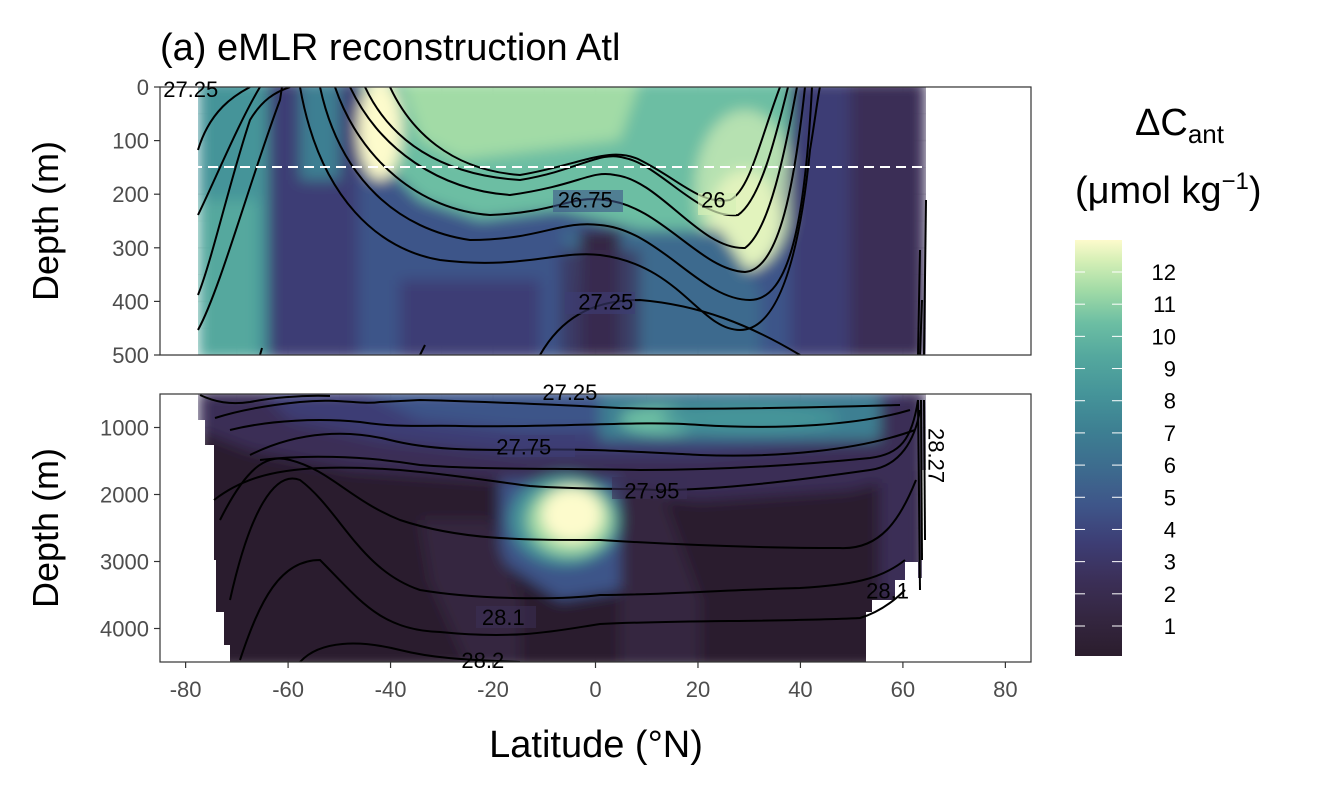  What do you see at coordinates (482, 660) in the screenshot?
I see `isopycnal-label: 28.2` at bounding box center [482, 660].